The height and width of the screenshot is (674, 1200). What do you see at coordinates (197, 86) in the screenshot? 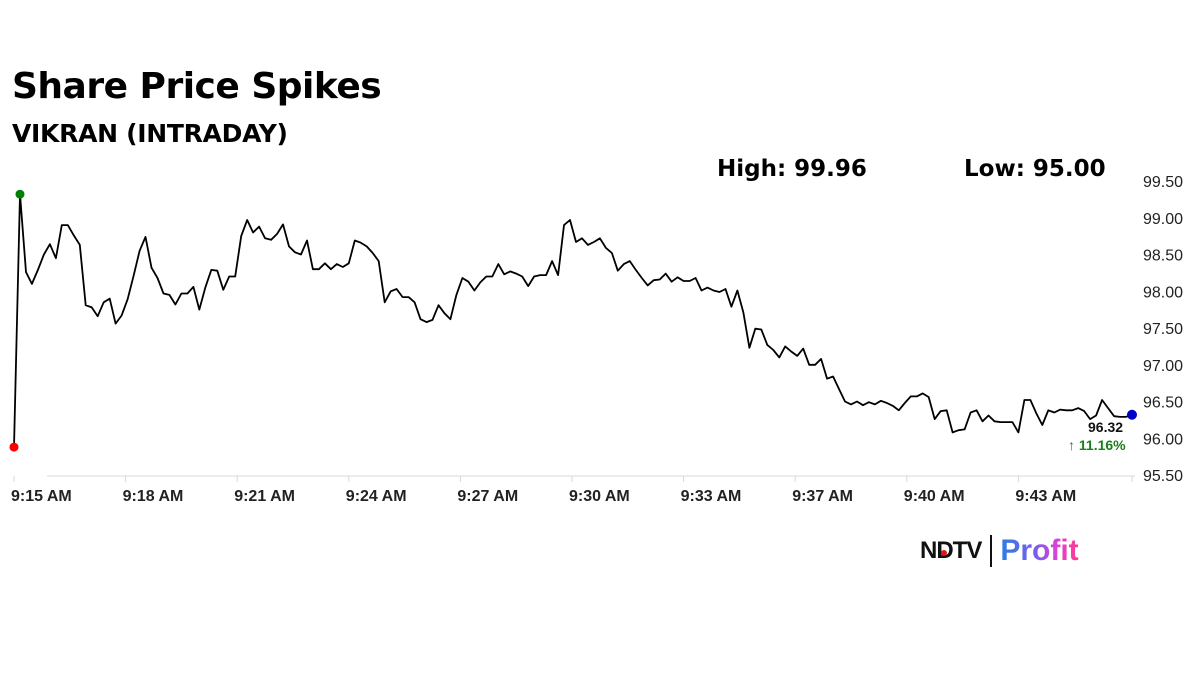
I see `chart-title: Share Price Spikes` at bounding box center [197, 86].